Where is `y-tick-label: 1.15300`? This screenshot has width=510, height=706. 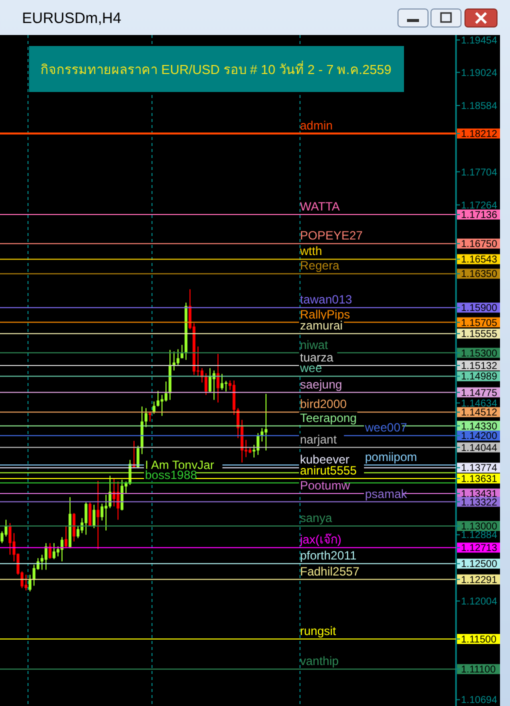
y-tick-label: 1.15300 is located at coordinates (479, 354).